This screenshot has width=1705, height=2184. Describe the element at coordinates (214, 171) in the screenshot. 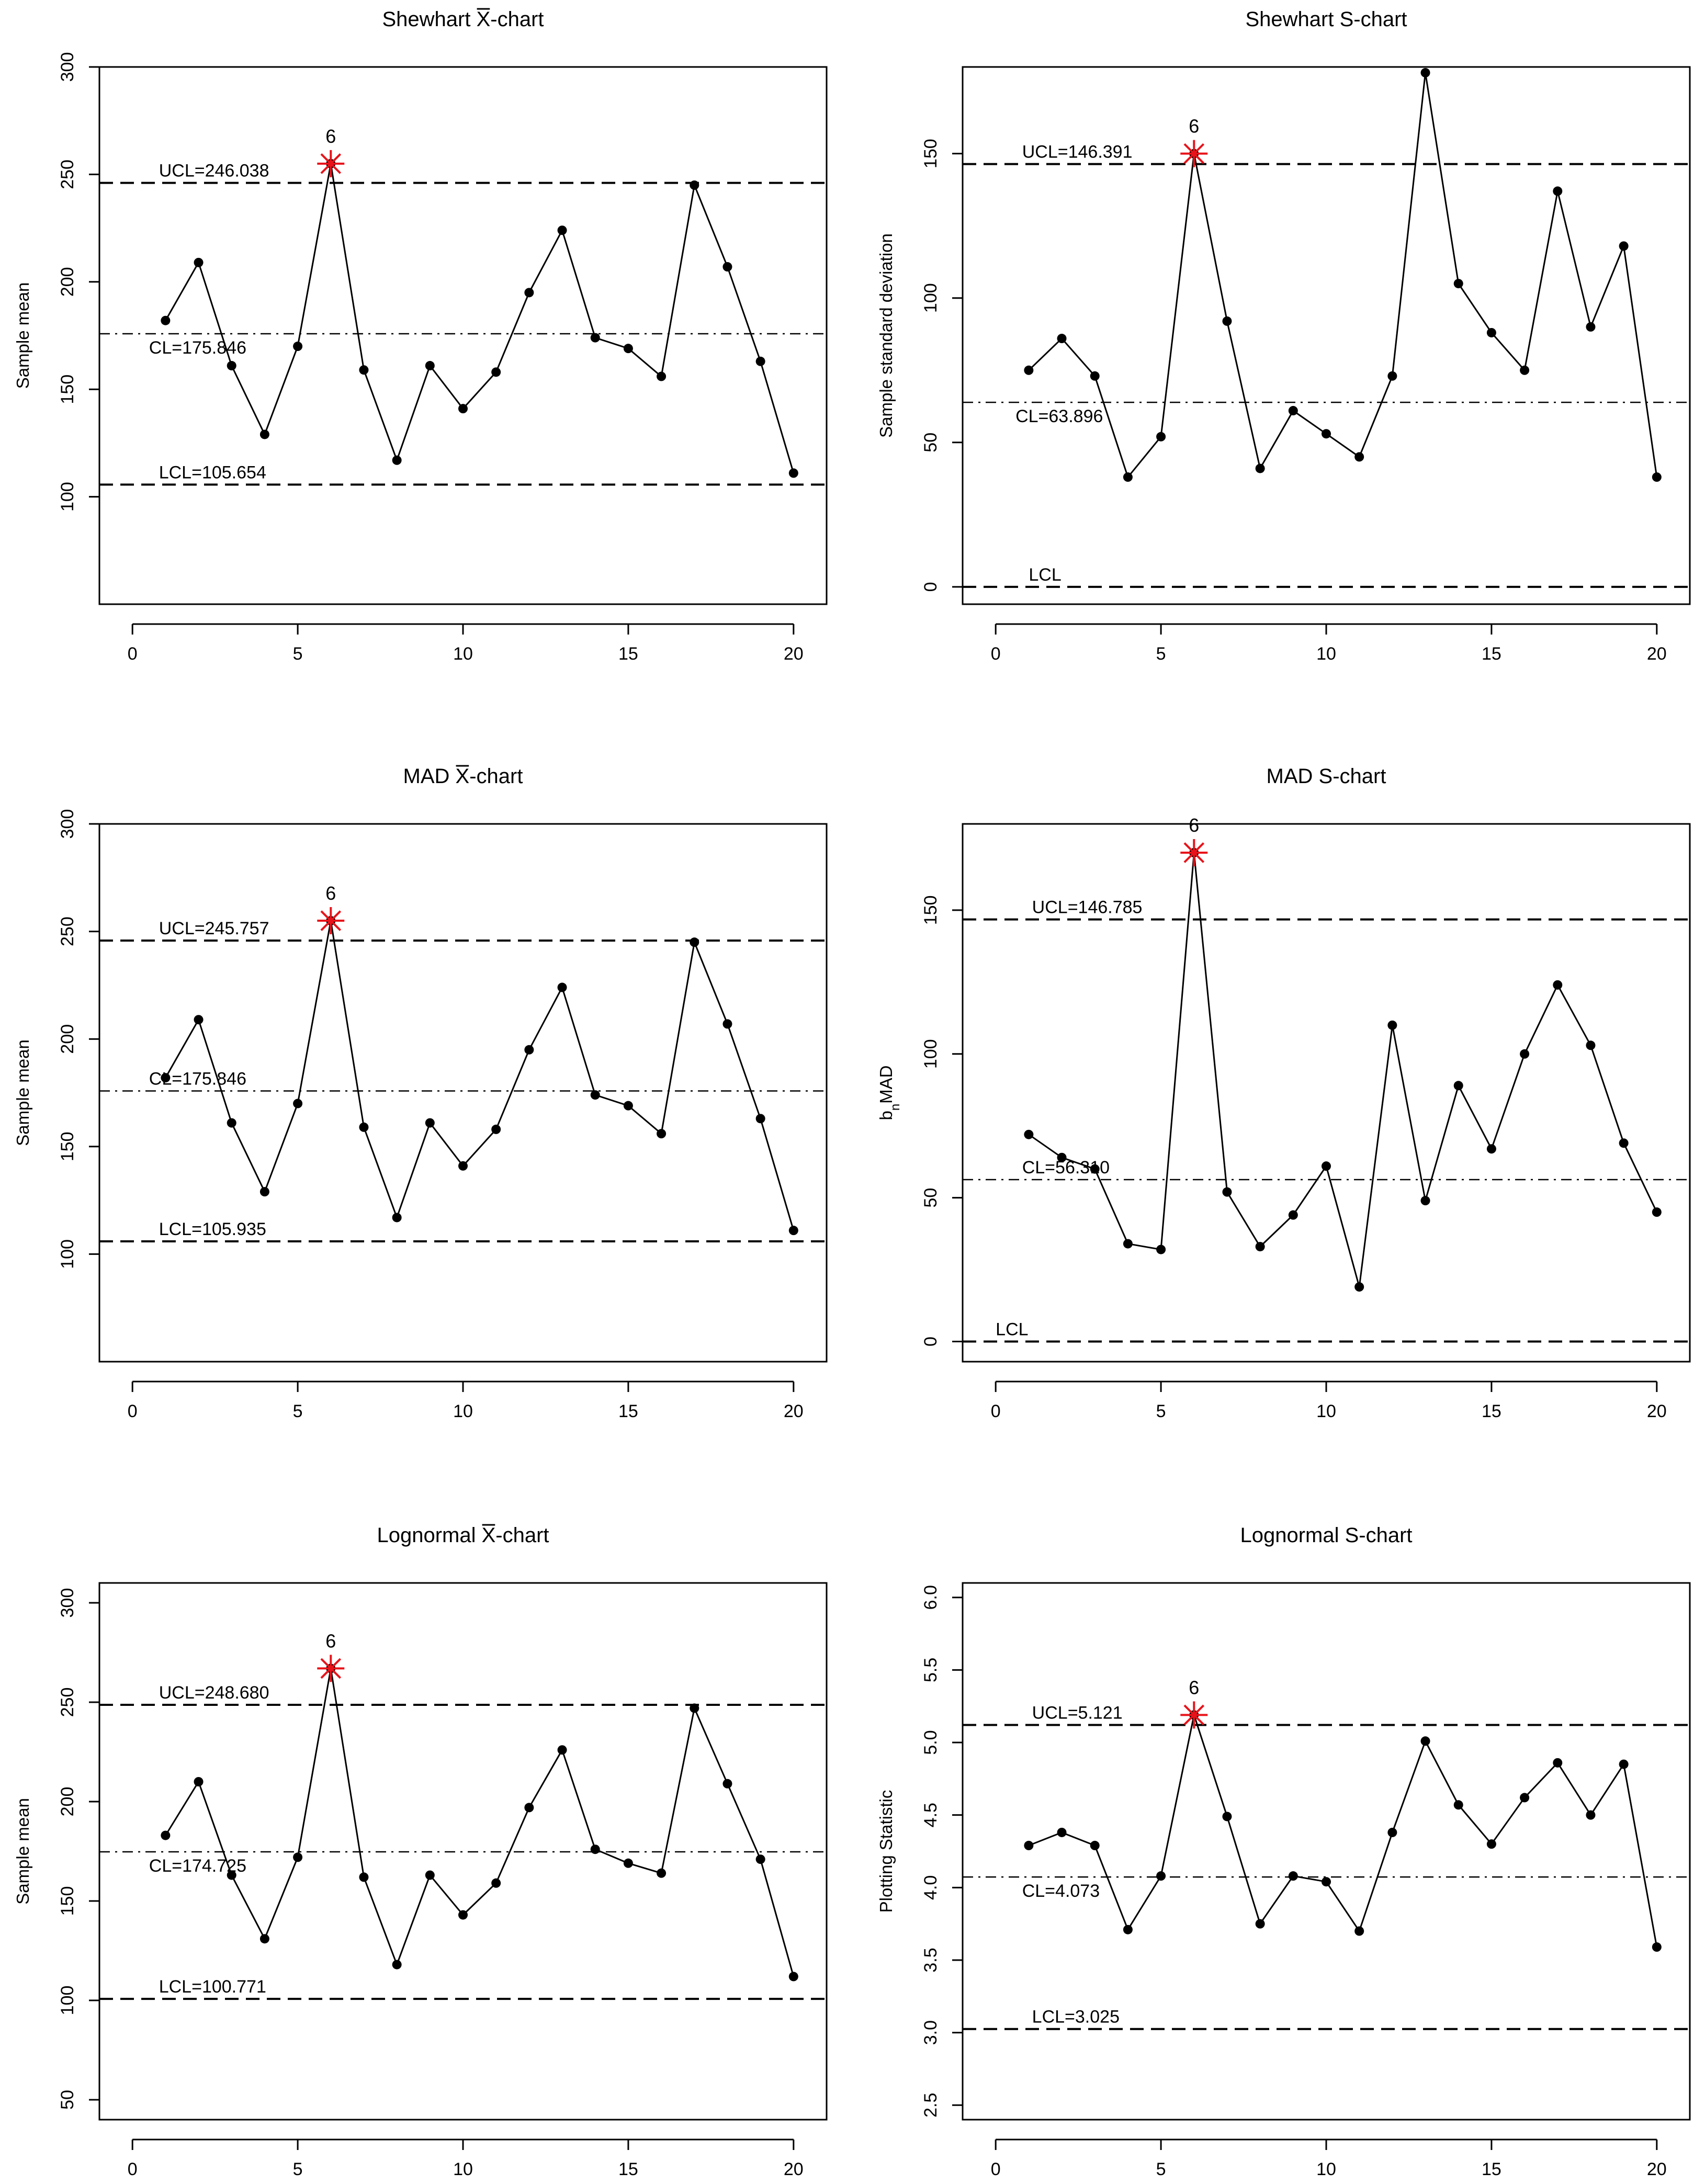

I see `ucl-label: UCL=246.038` at that location.